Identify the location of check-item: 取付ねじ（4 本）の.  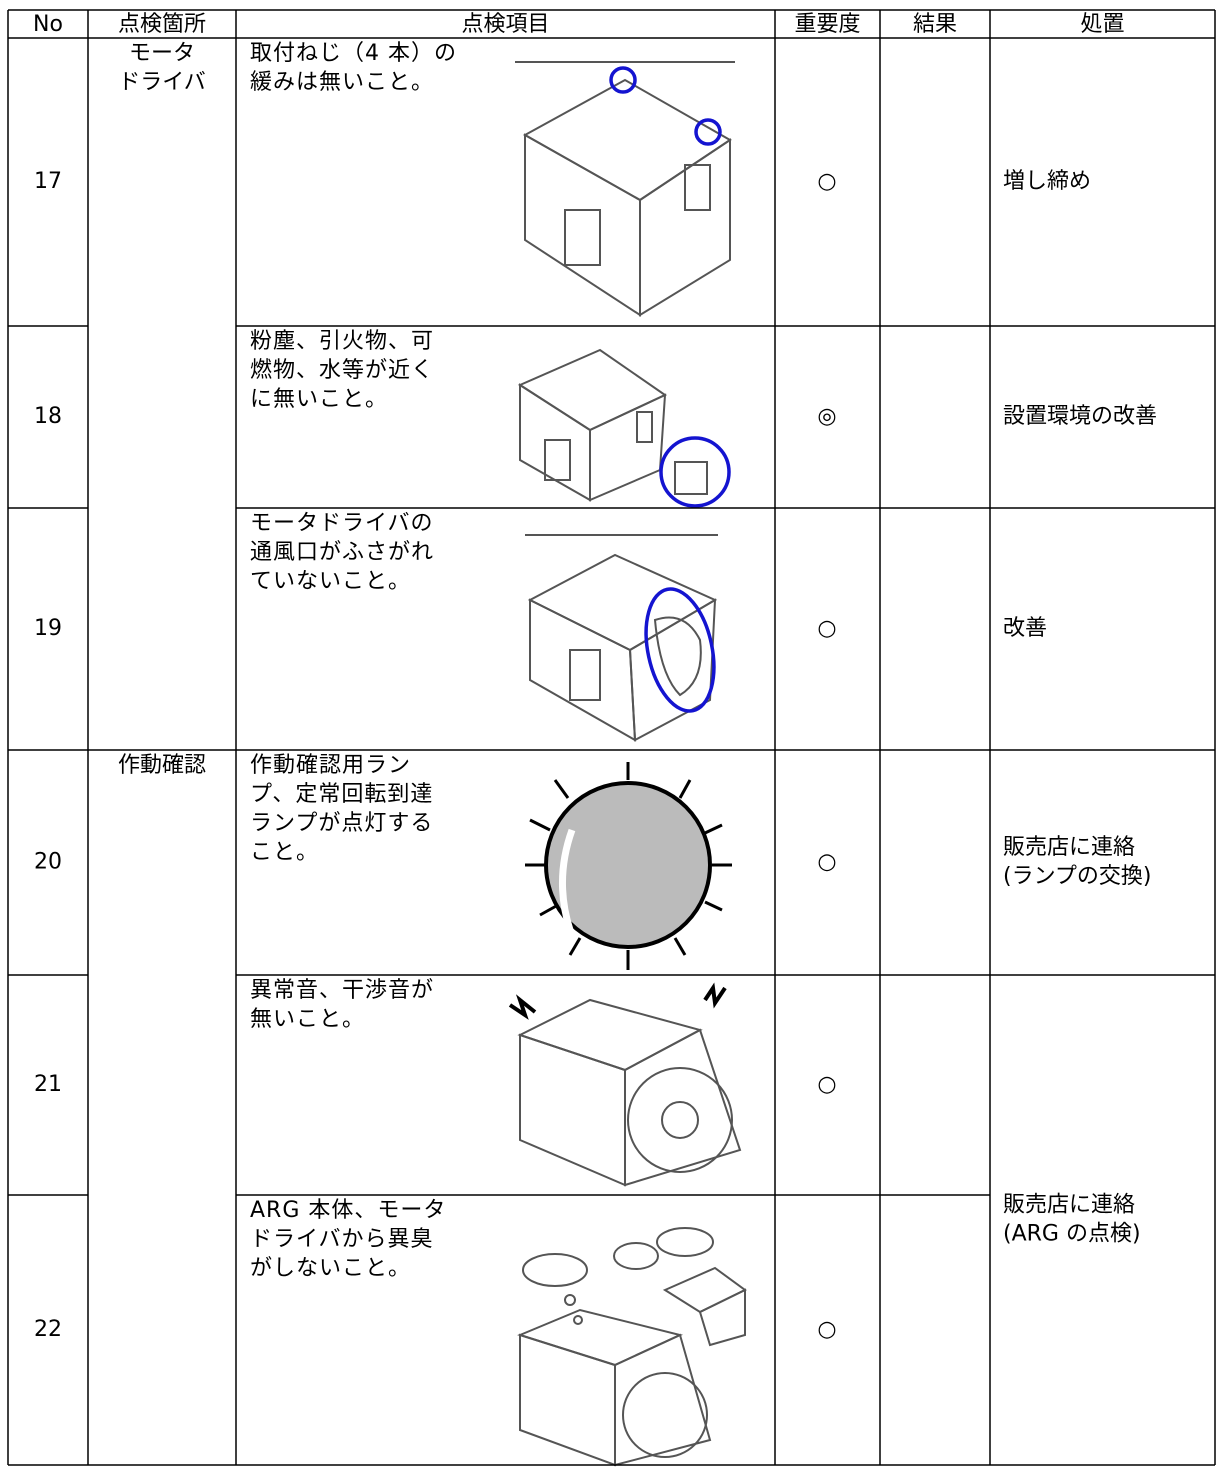
(353, 53).